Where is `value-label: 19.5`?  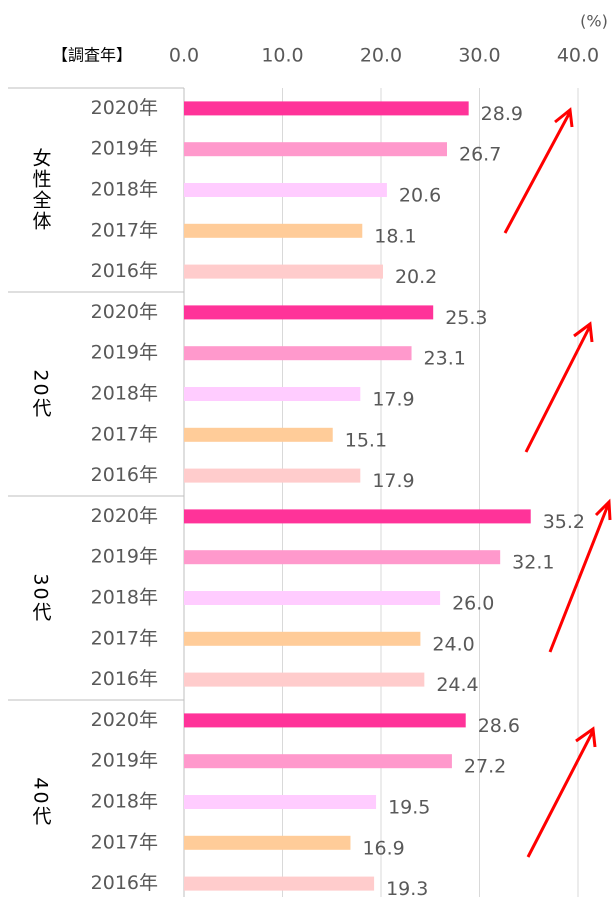
value-label: 19.5 is located at coordinates (409, 808).